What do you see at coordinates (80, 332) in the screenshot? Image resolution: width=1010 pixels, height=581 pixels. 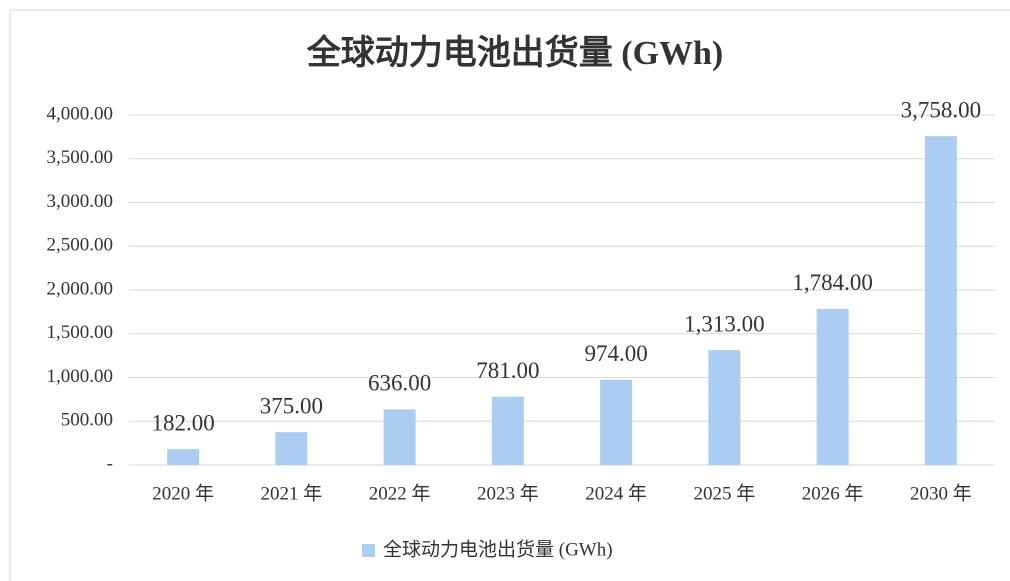 I see `y-tick-label: 1,500.00` at bounding box center [80, 332].